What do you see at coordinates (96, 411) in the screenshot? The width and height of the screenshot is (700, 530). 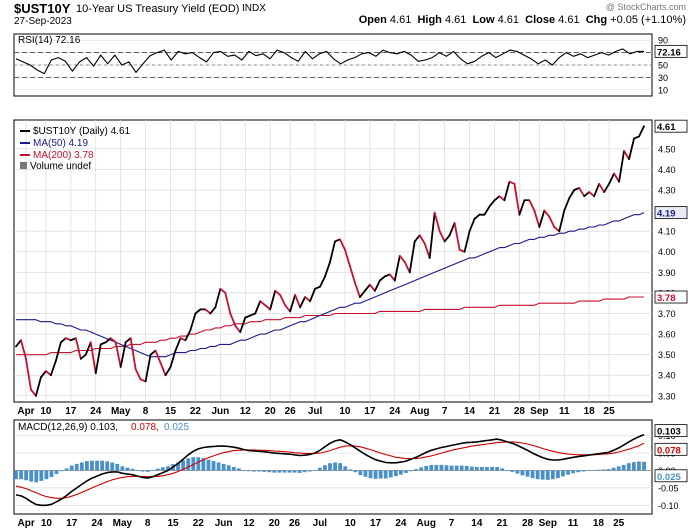 I see `price-x-label: 24` at bounding box center [96, 411].